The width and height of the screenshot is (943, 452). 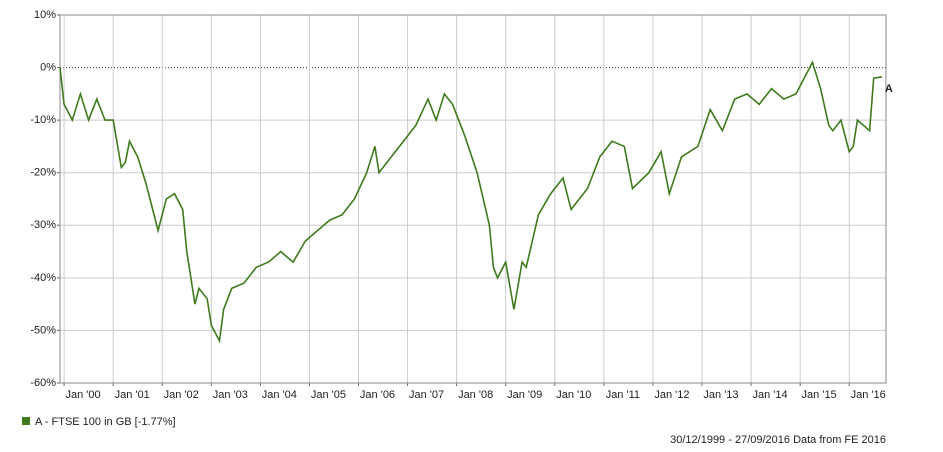 I want to click on x-tick-label: Jan '04, so click(x=279, y=395).